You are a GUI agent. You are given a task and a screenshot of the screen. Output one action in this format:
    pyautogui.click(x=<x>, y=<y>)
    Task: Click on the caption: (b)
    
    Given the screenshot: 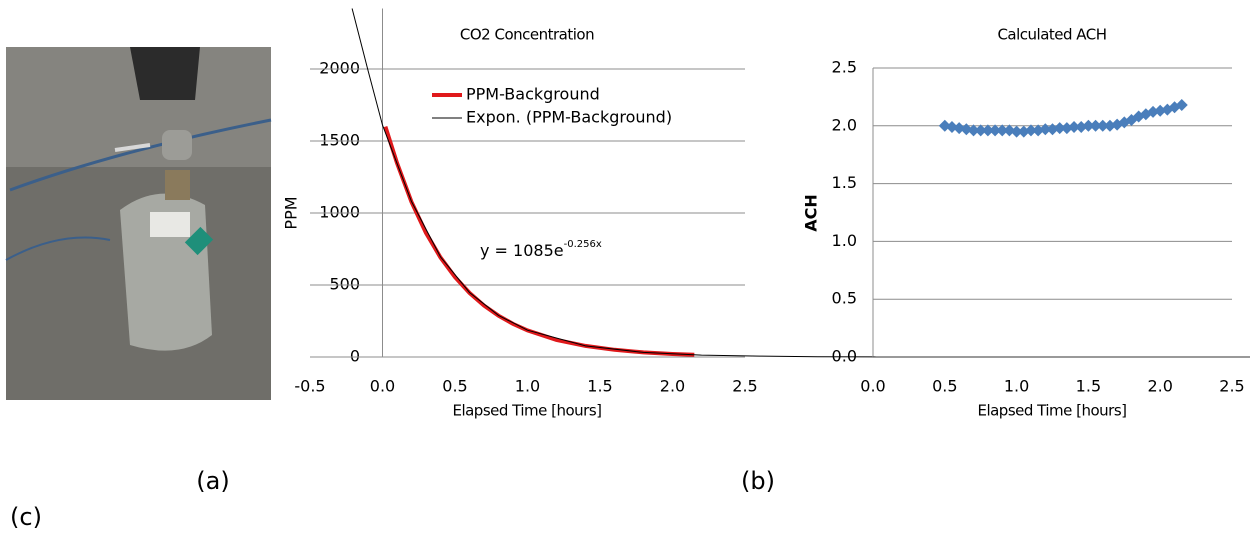 What is the action you would take?
    pyautogui.click(x=758, y=481)
    